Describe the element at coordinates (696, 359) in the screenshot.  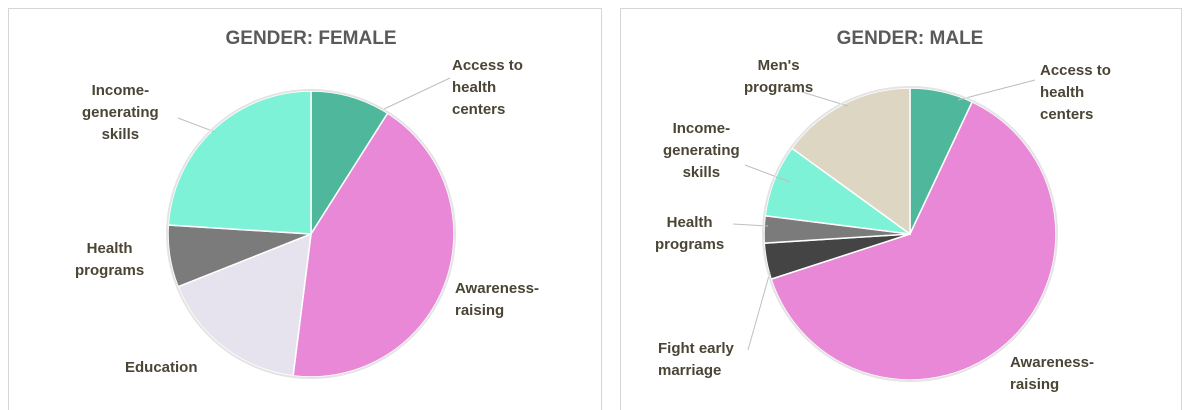
I see `slice-label: Fight early marriage` at that location.